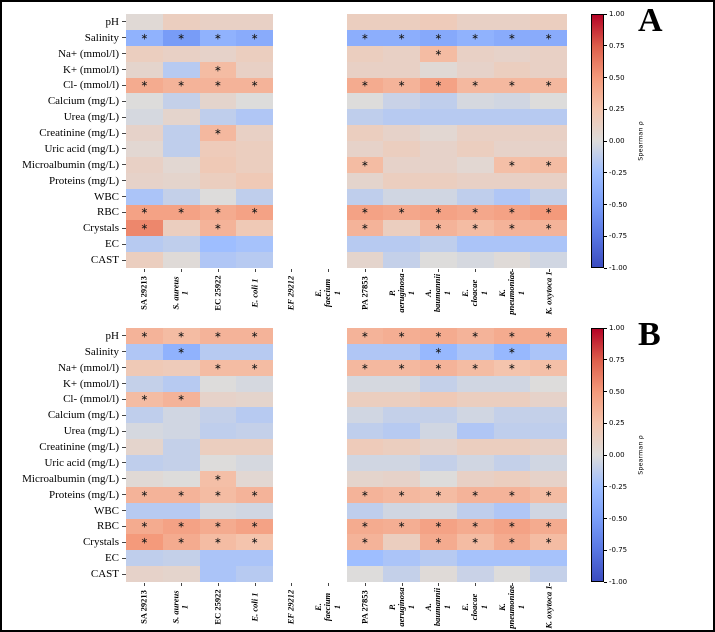 The height and width of the screenshot is (632, 715). What do you see at coordinates (605, 46) in the screenshot?
I see `colorbar-tick-dash` at bounding box center [605, 46].